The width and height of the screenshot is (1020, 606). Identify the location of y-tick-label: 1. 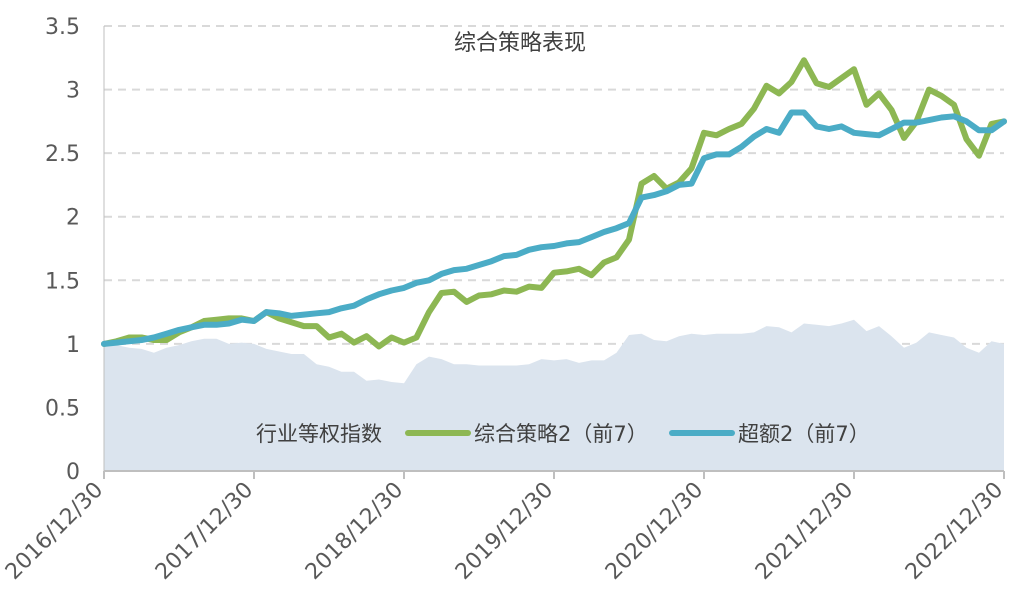
(73, 345).